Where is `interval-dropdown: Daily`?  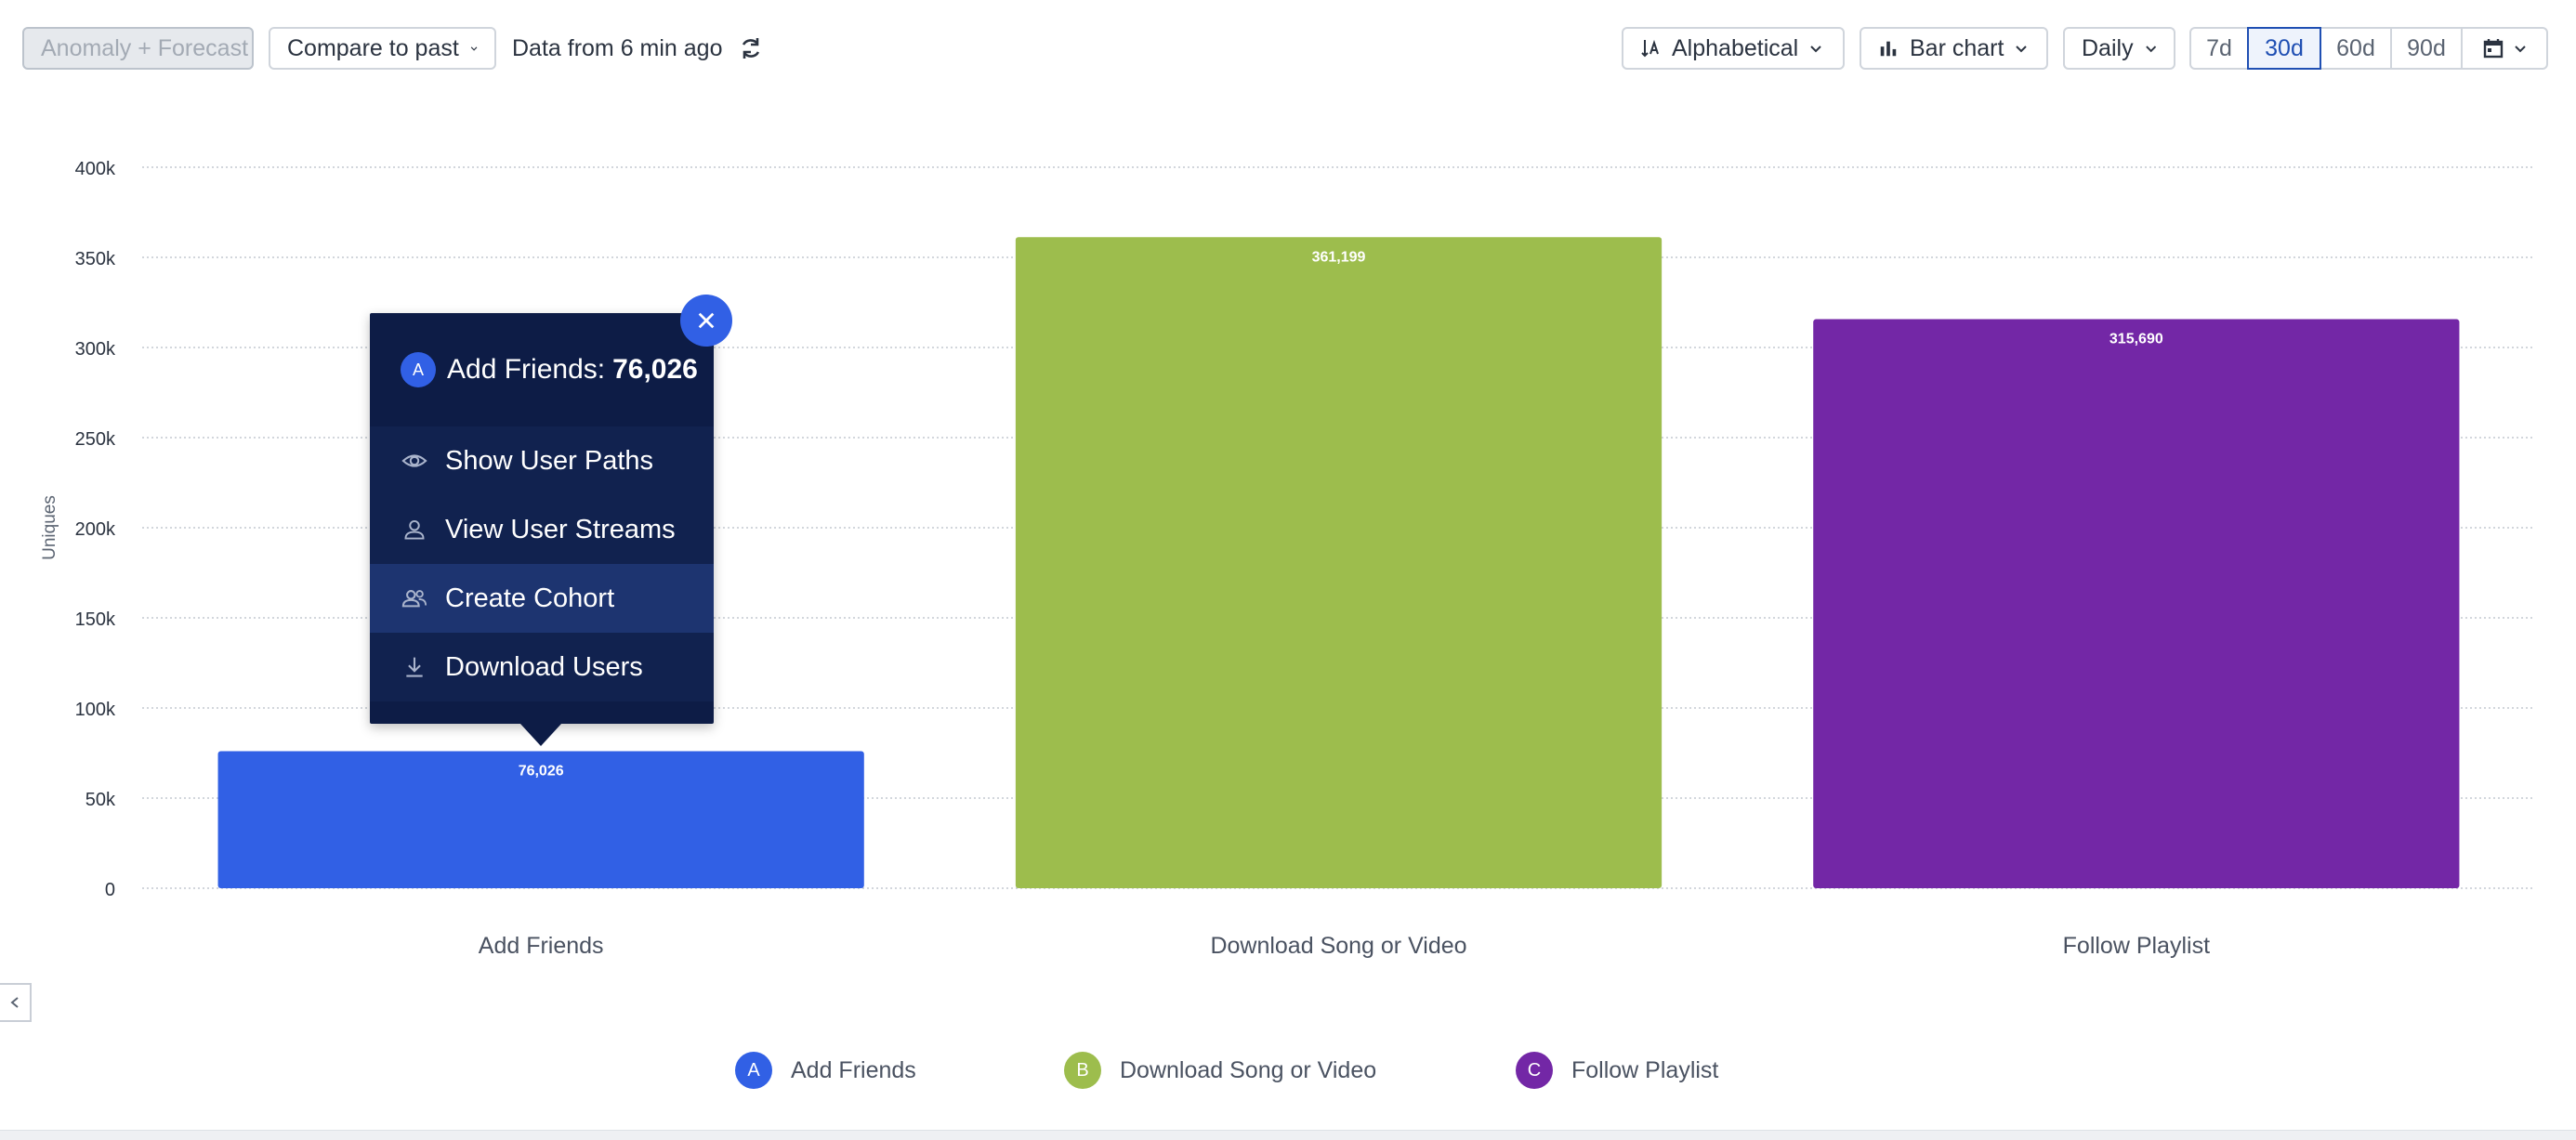 interval-dropdown: Daily is located at coordinates (2119, 48).